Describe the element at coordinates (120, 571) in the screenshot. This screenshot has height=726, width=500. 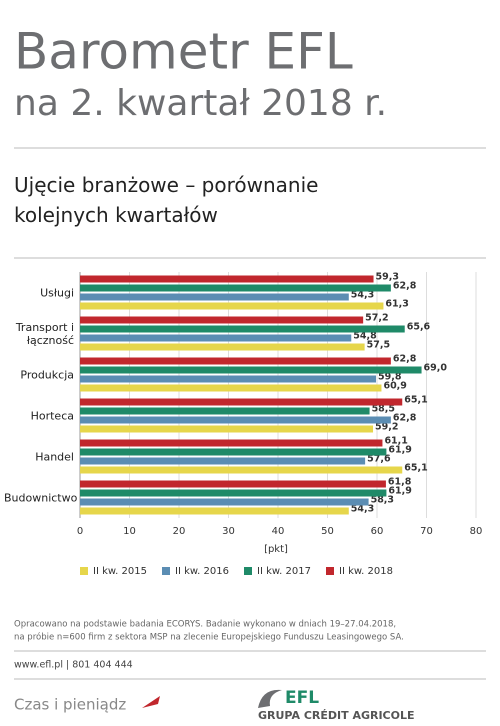
I see `legend-label: II kw. 2015` at that location.